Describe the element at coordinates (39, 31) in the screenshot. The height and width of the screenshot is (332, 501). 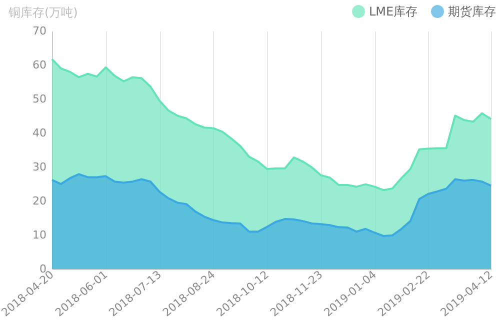
I see `y-tick-label: 70` at that location.